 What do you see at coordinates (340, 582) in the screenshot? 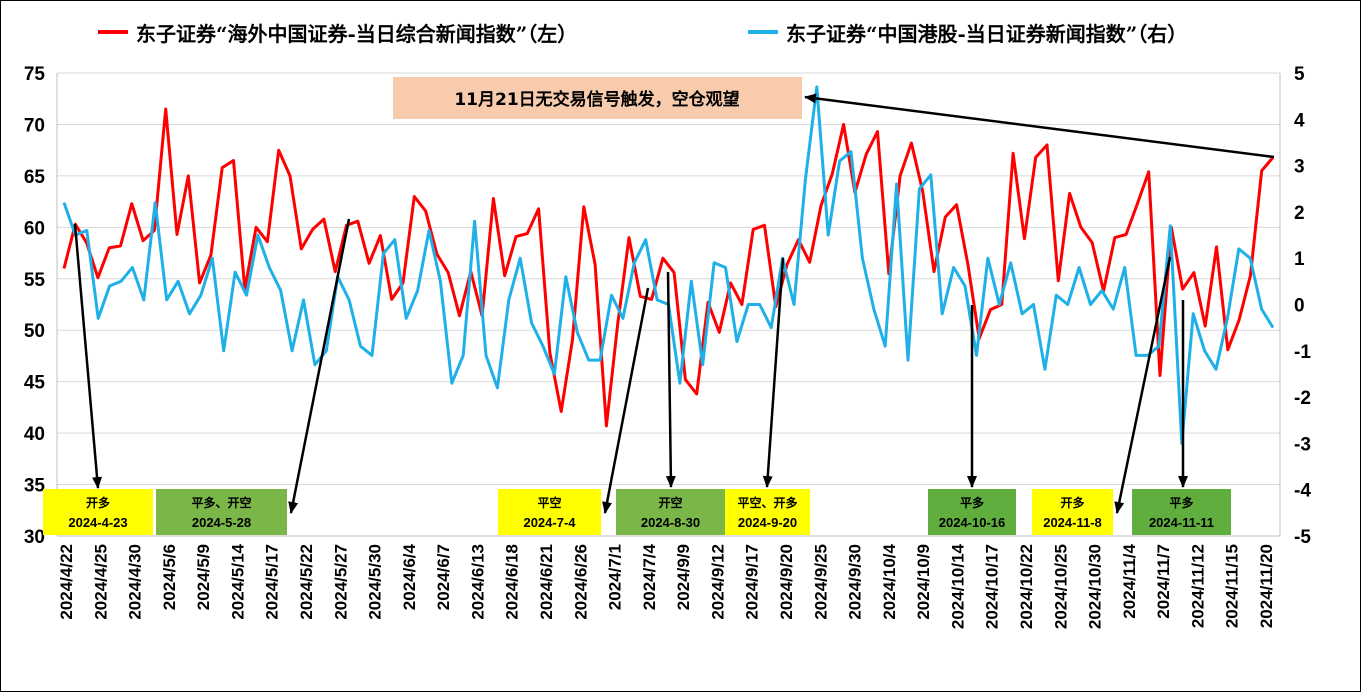
I see `x-tick-label: 2024/5/27` at bounding box center [340, 582].